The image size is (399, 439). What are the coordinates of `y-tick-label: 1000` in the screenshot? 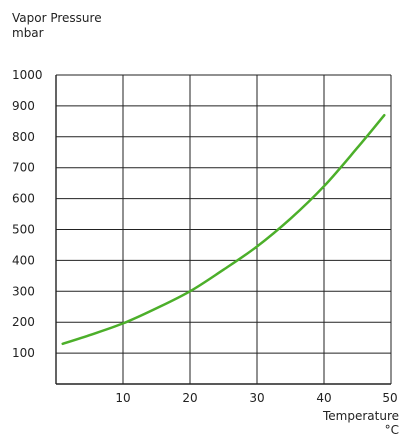 It's located at (27, 75).